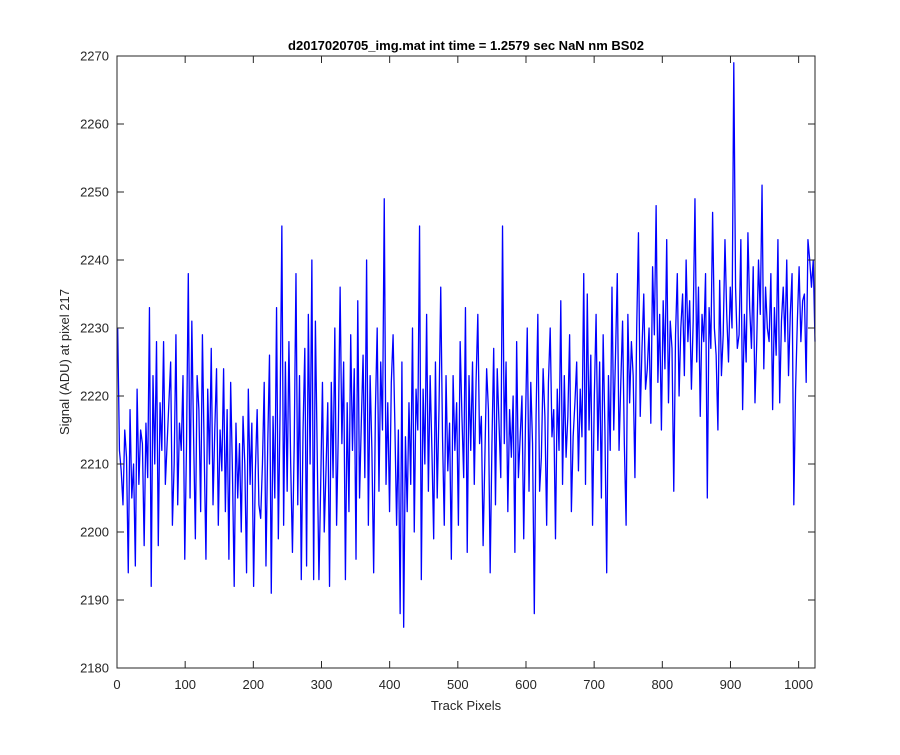 Image resolution: width=900 pixels, height=755 pixels. Describe the element at coordinates (94, 192) in the screenshot. I see `y-tick-label: 2250` at that location.